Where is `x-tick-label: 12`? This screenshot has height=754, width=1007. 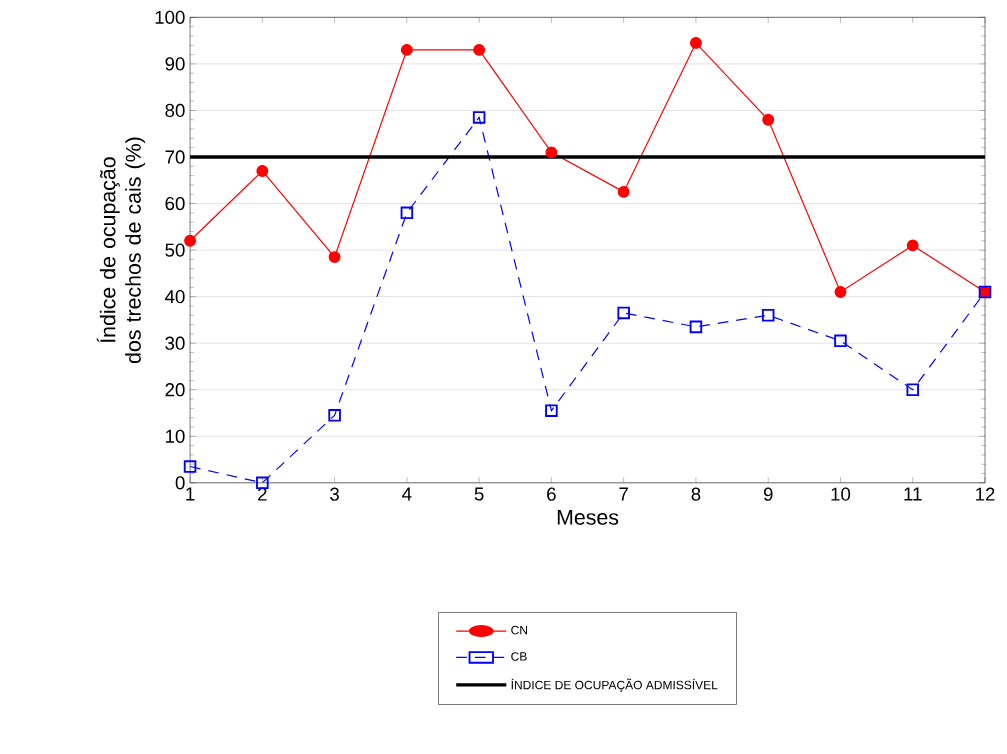 x-tick-label: 12 is located at coordinates (985, 494).